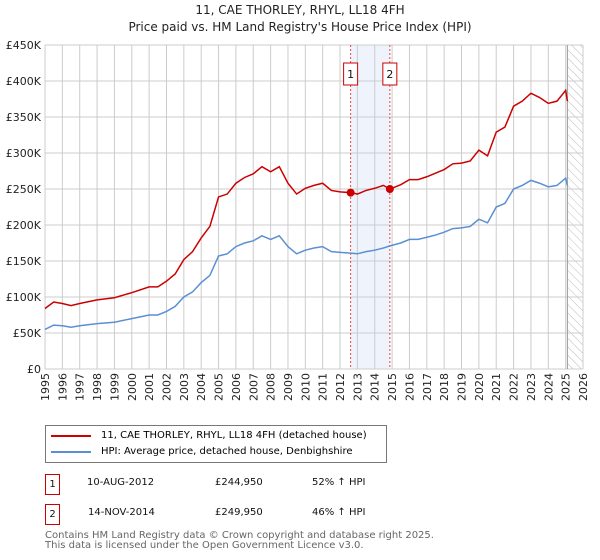 The width and height of the screenshot is (600, 560). What do you see at coordinates (462, 387) in the screenshot?
I see `x-tick-label: 2019` at bounding box center [462, 387].